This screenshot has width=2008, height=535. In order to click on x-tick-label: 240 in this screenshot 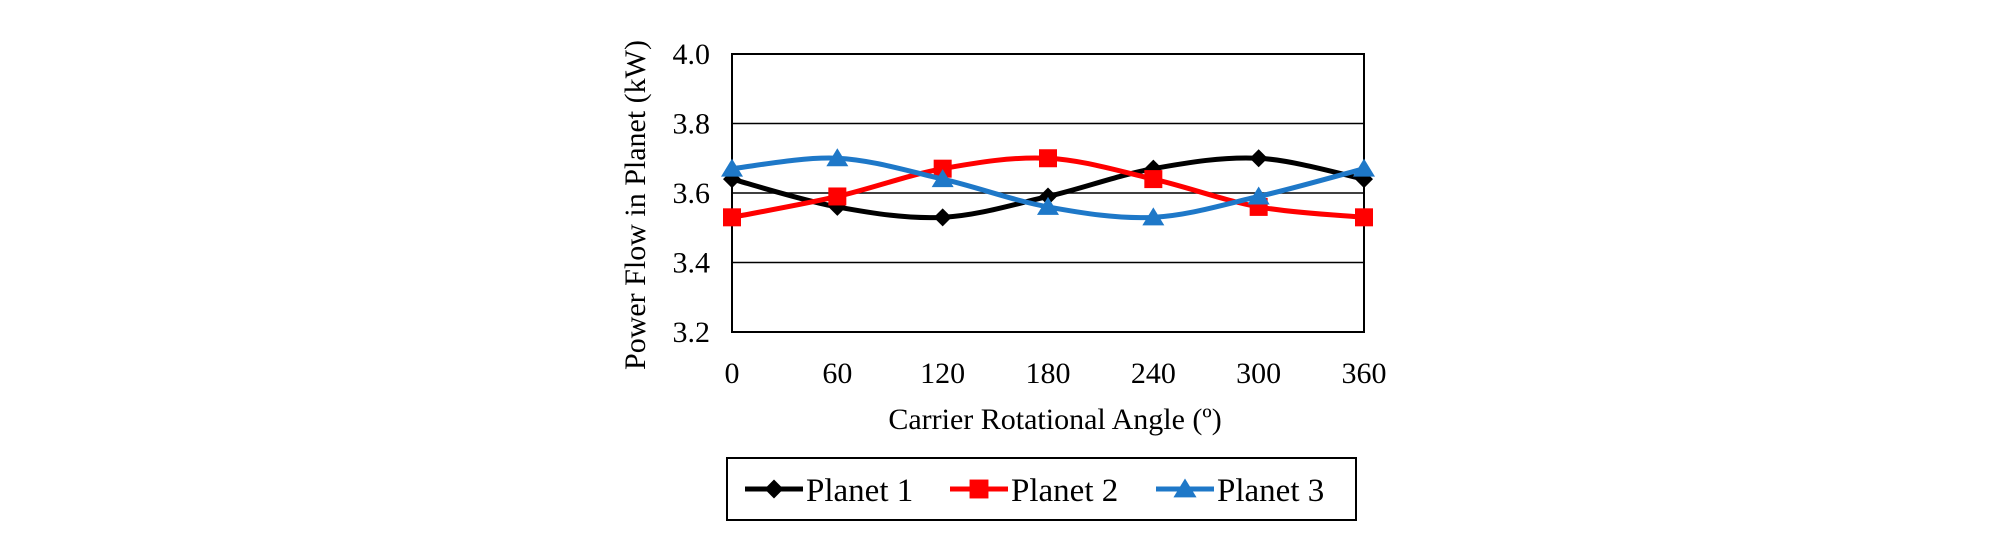, I will do `click(1153, 373)`.